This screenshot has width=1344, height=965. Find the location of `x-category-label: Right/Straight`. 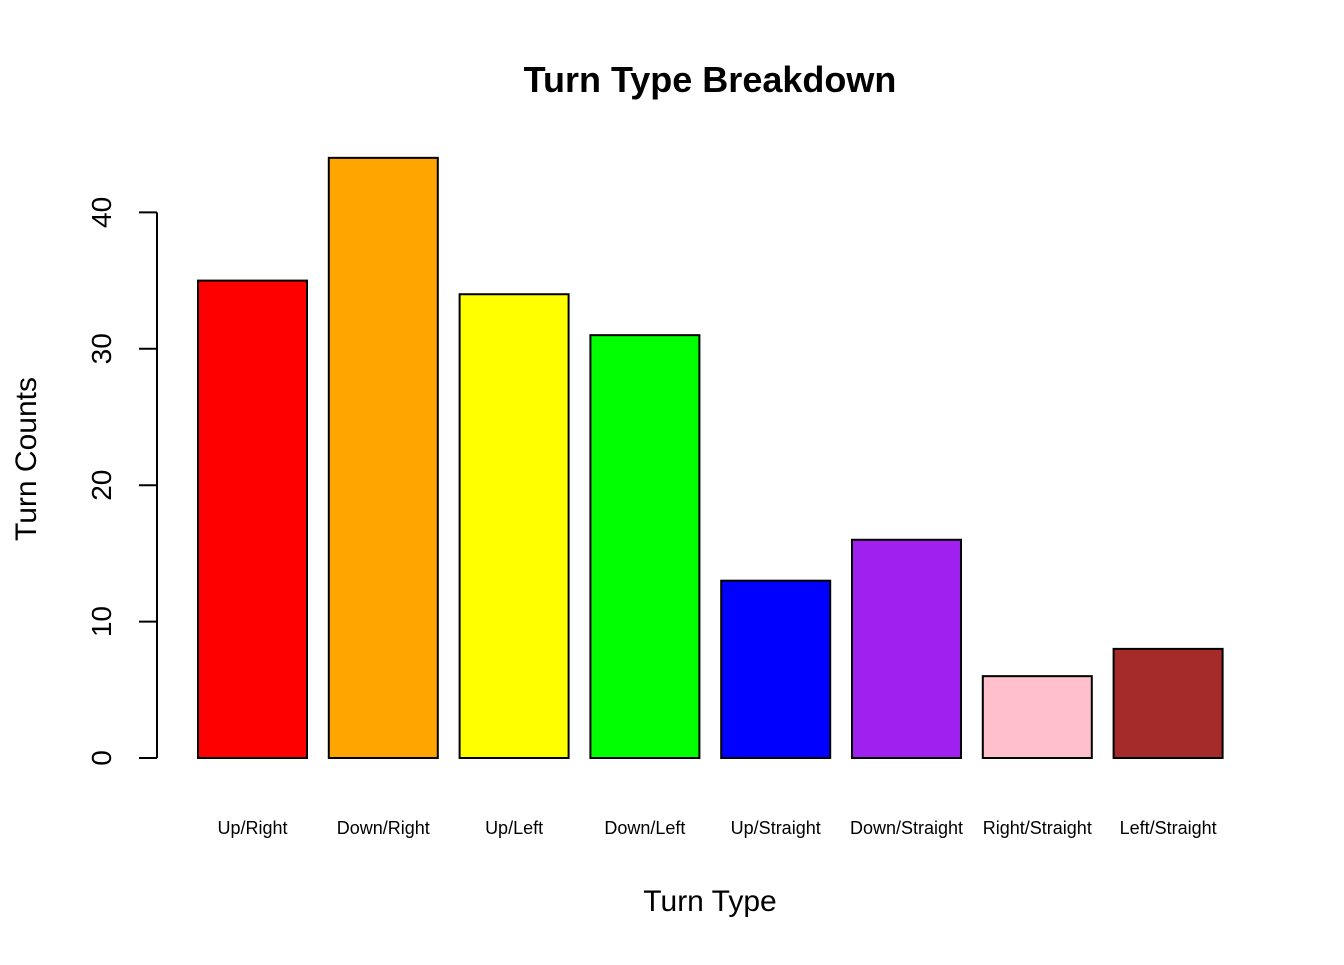

x-category-label: Right/Straight is located at coordinates (1037, 828).